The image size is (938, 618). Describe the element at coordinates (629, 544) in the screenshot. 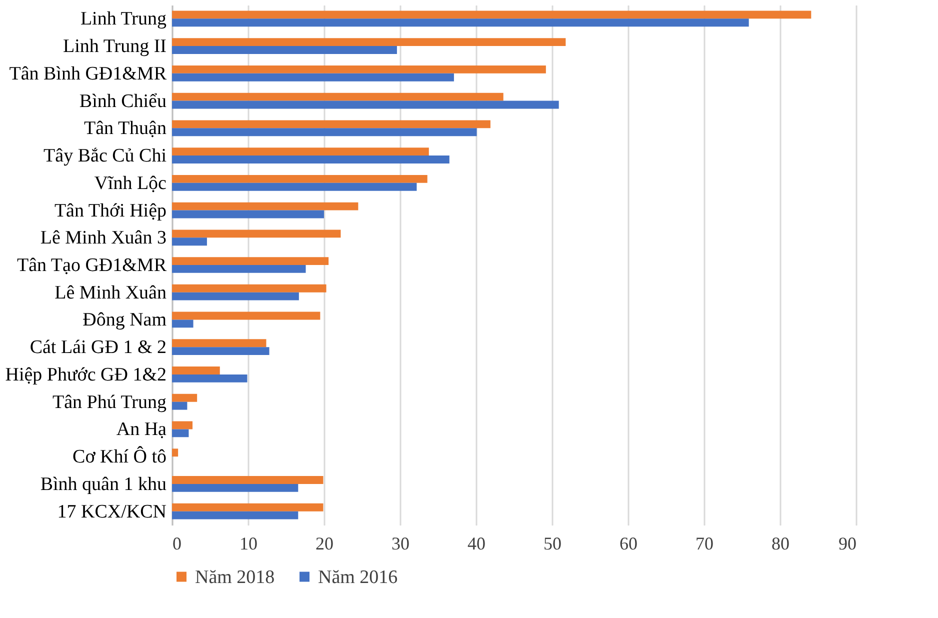

I see `x-tick-label: 60` at that location.